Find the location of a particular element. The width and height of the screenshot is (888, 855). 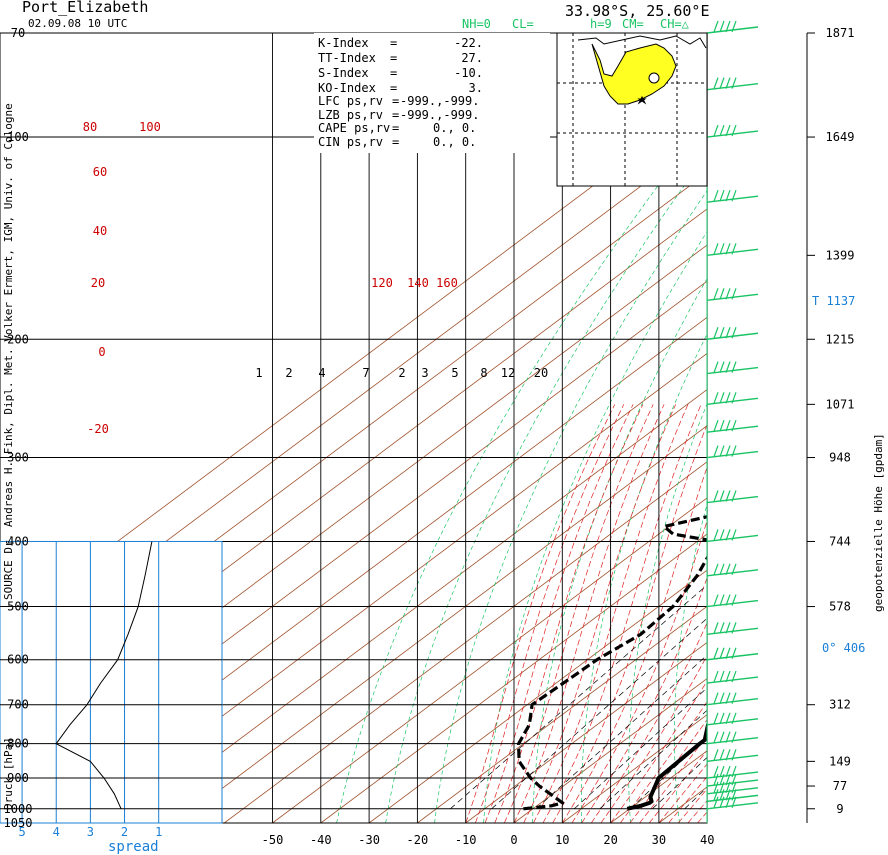

dewpoint-profile is located at coordinates (612, 663).